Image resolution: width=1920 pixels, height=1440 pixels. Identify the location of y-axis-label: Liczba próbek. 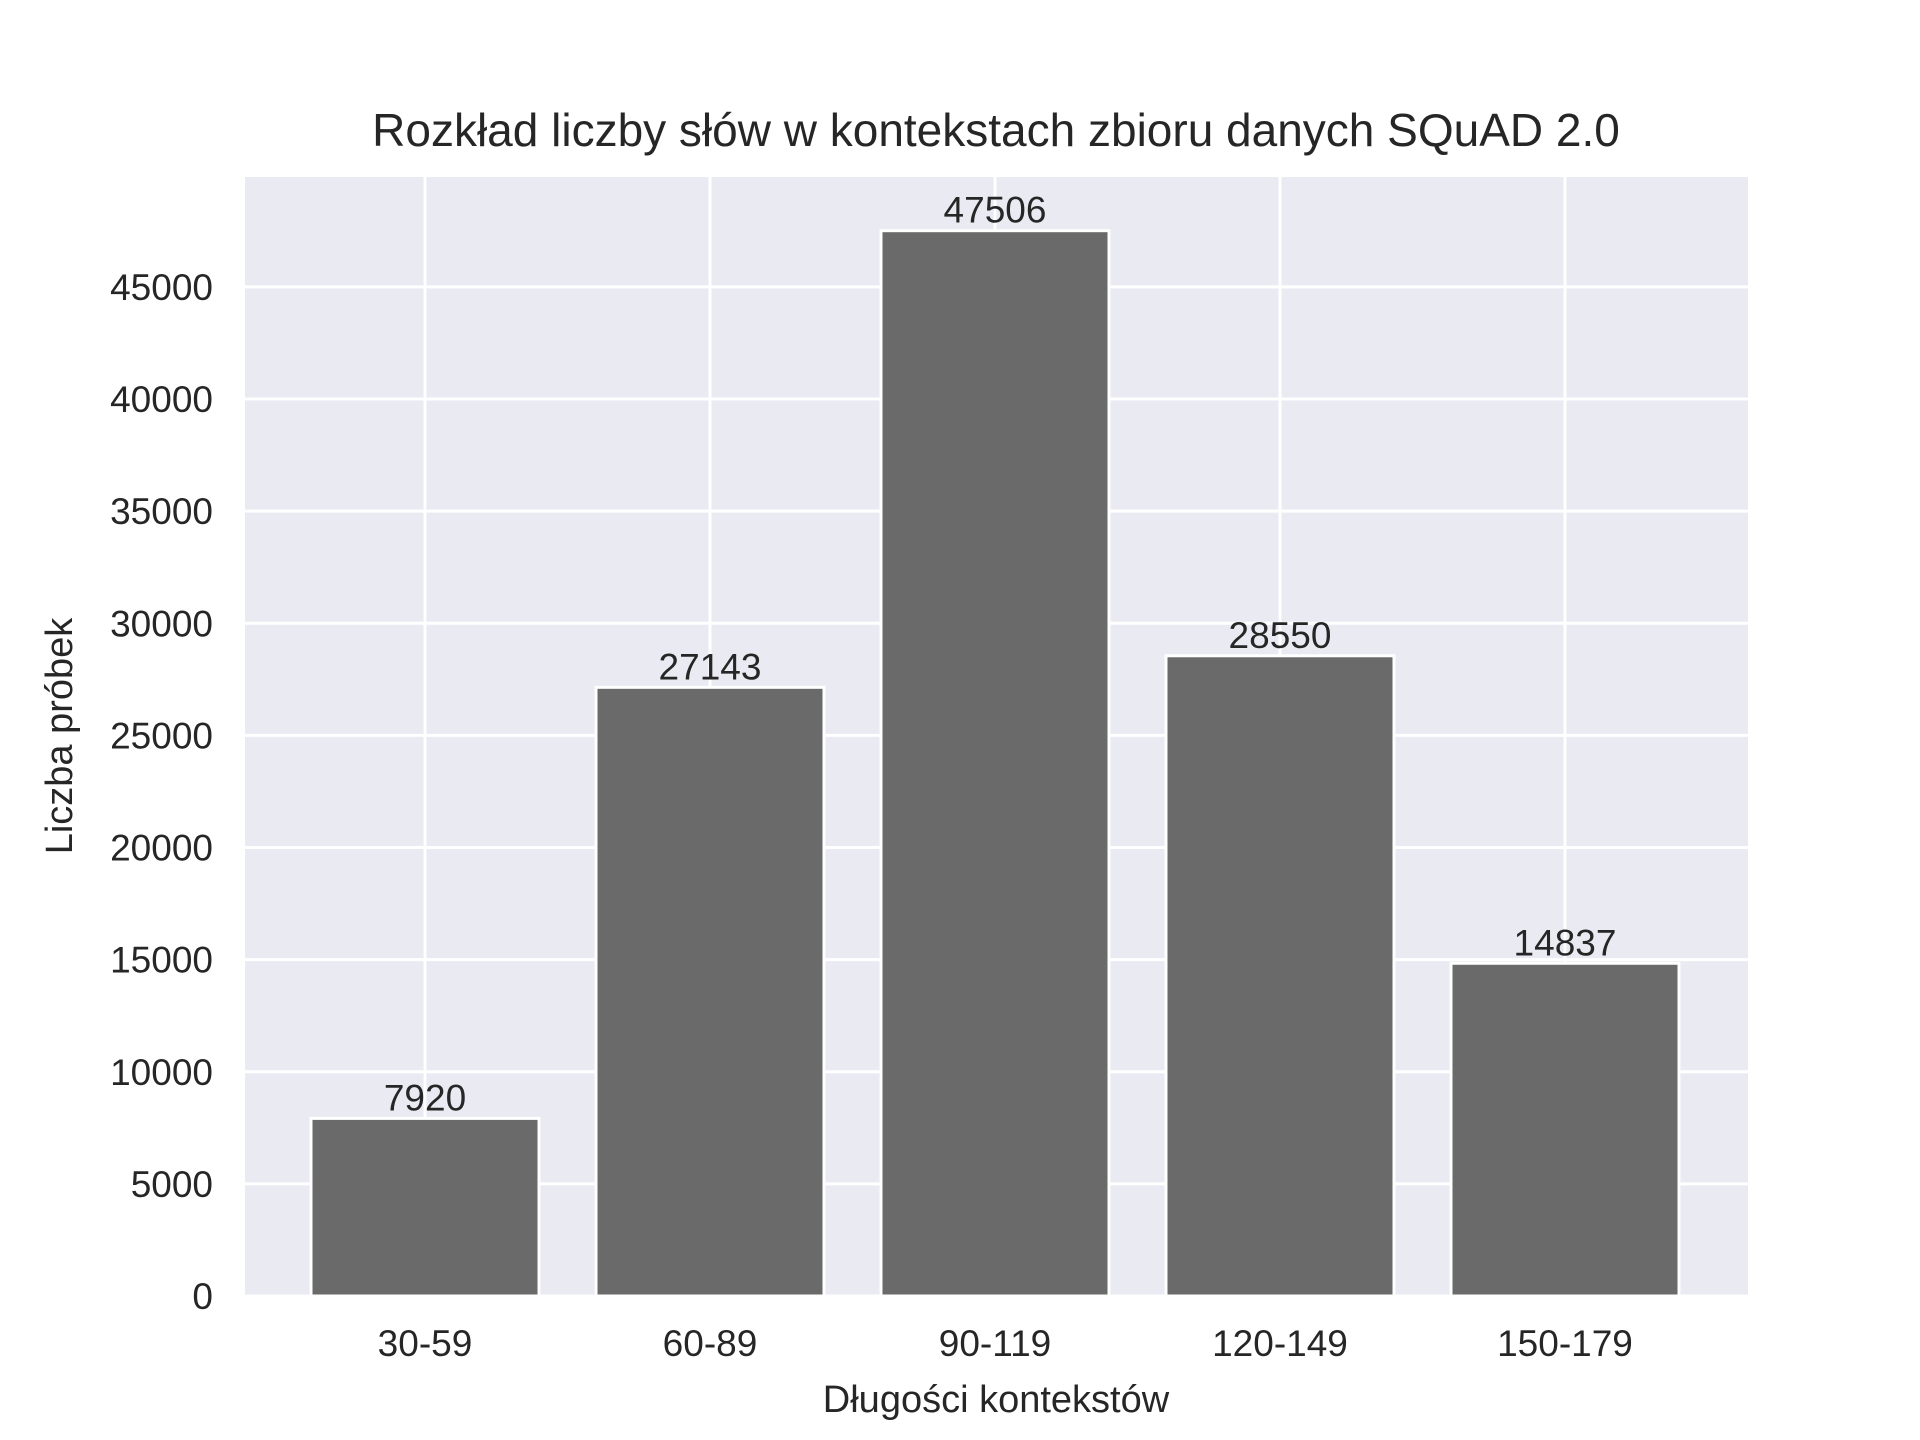
(60, 736).